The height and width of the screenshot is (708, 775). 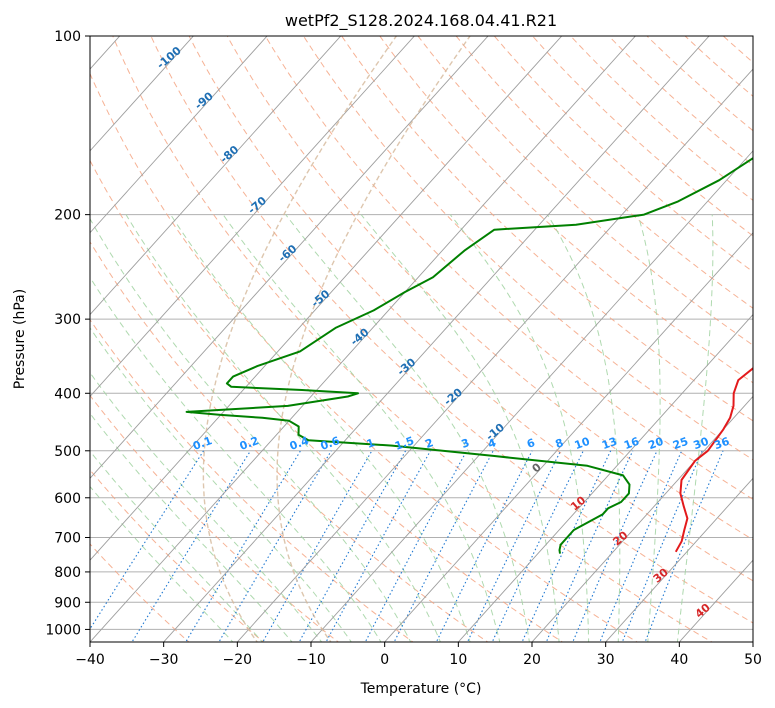 What do you see at coordinates (67, 603) in the screenshot?
I see `y-tick-label: 900` at bounding box center [67, 603].